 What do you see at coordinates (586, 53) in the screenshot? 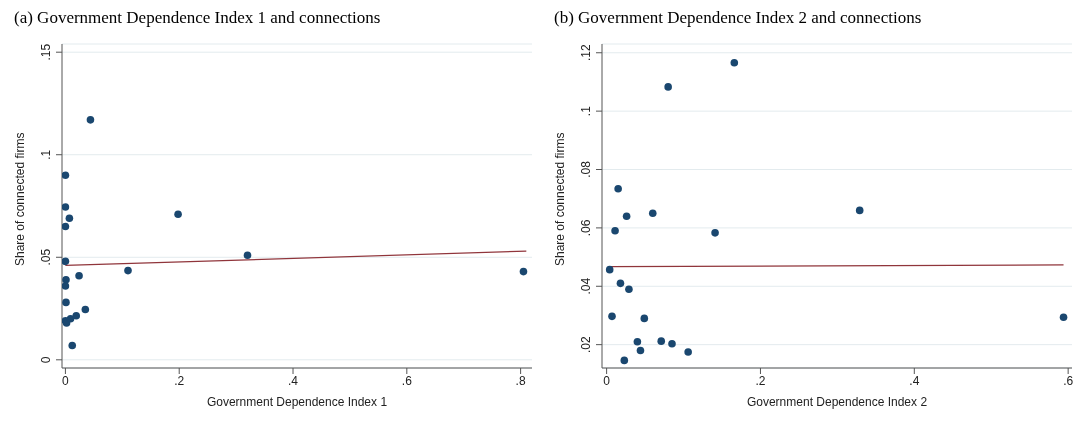
I see `y-tick-label: .12` at bounding box center [586, 53].